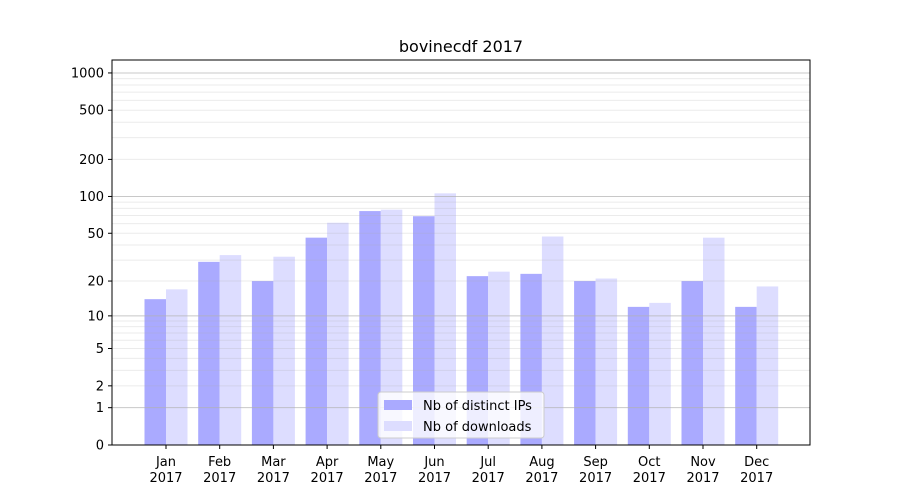 This screenshot has height=504, width=900. What do you see at coordinates (649, 462) in the screenshot?
I see `x-tick-label: Oct` at bounding box center [649, 462].